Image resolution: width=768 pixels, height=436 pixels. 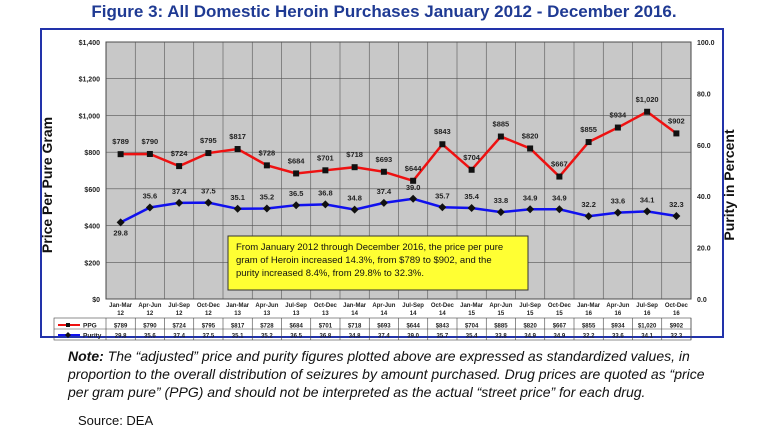 What do you see at coordinates (150, 196) in the screenshot?
I see `purity-data-label: 35.6` at bounding box center [150, 196].